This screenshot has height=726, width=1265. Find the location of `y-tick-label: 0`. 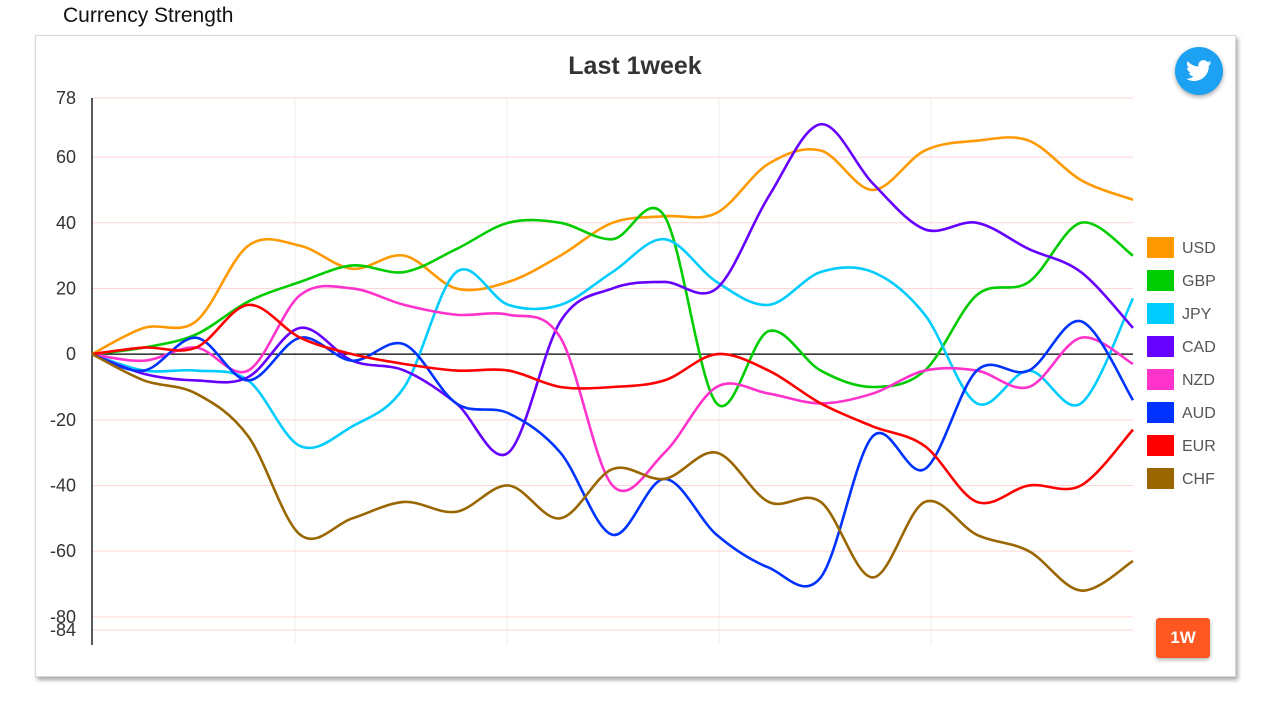

y-tick-label: 0 is located at coordinates (71, 354).